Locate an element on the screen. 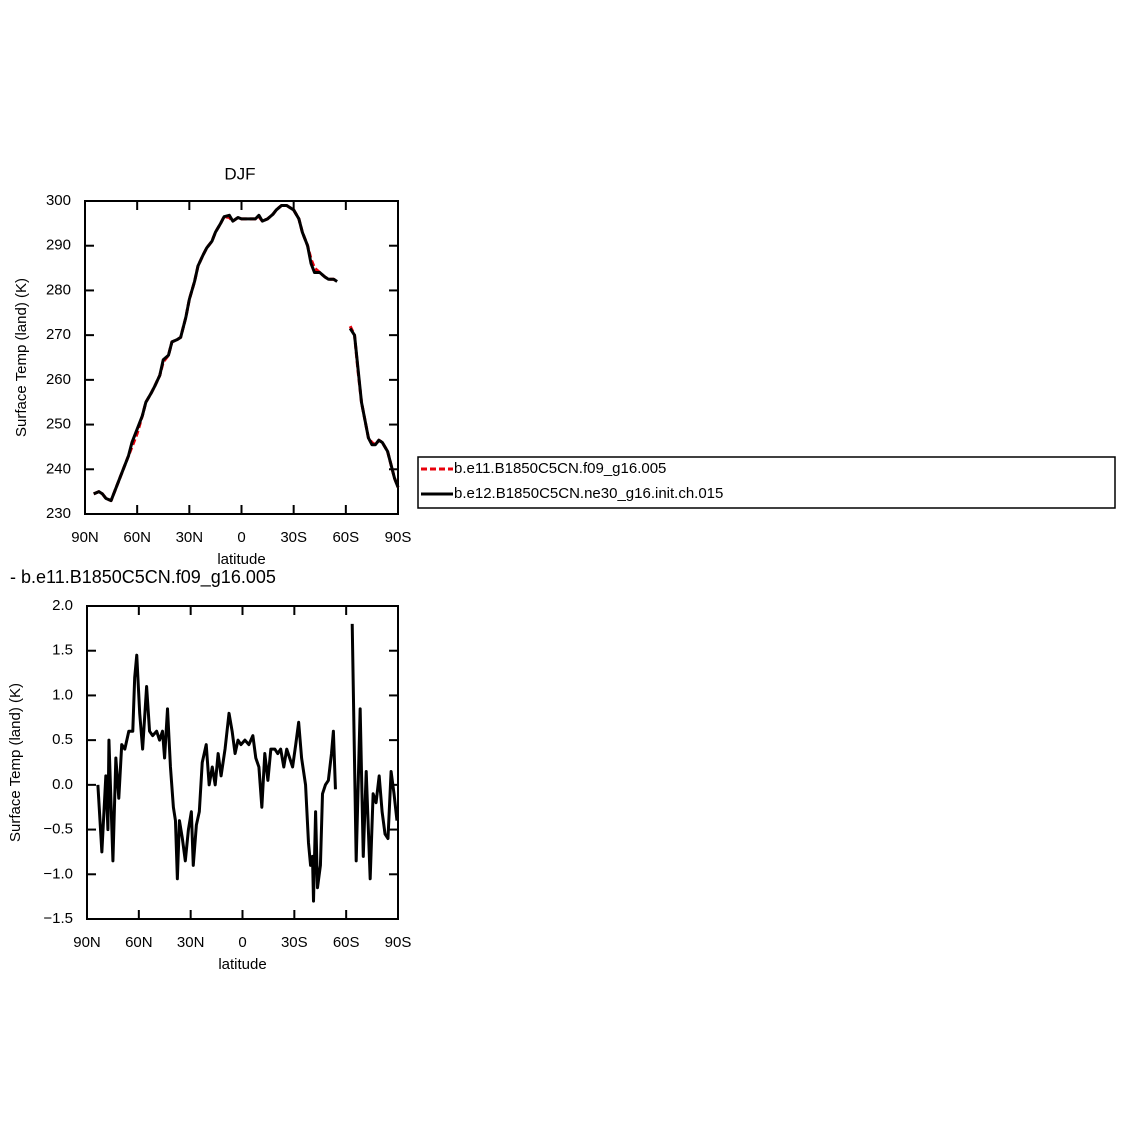 Image resolution: width=1133 pixels, height=1141 pixels. plot-frame is located at coordinates (241, 357).